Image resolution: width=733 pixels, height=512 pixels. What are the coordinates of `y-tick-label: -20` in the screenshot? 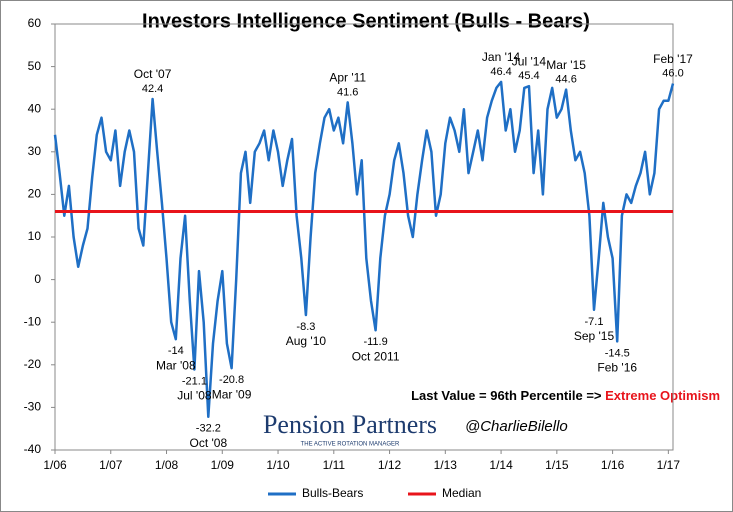 It's located at (33, 364).